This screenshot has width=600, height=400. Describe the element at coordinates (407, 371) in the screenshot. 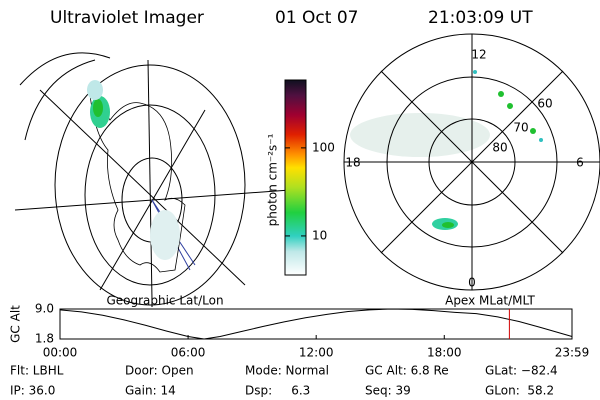

I see `status-field: GC Alt: 6.8 Re` at that location.